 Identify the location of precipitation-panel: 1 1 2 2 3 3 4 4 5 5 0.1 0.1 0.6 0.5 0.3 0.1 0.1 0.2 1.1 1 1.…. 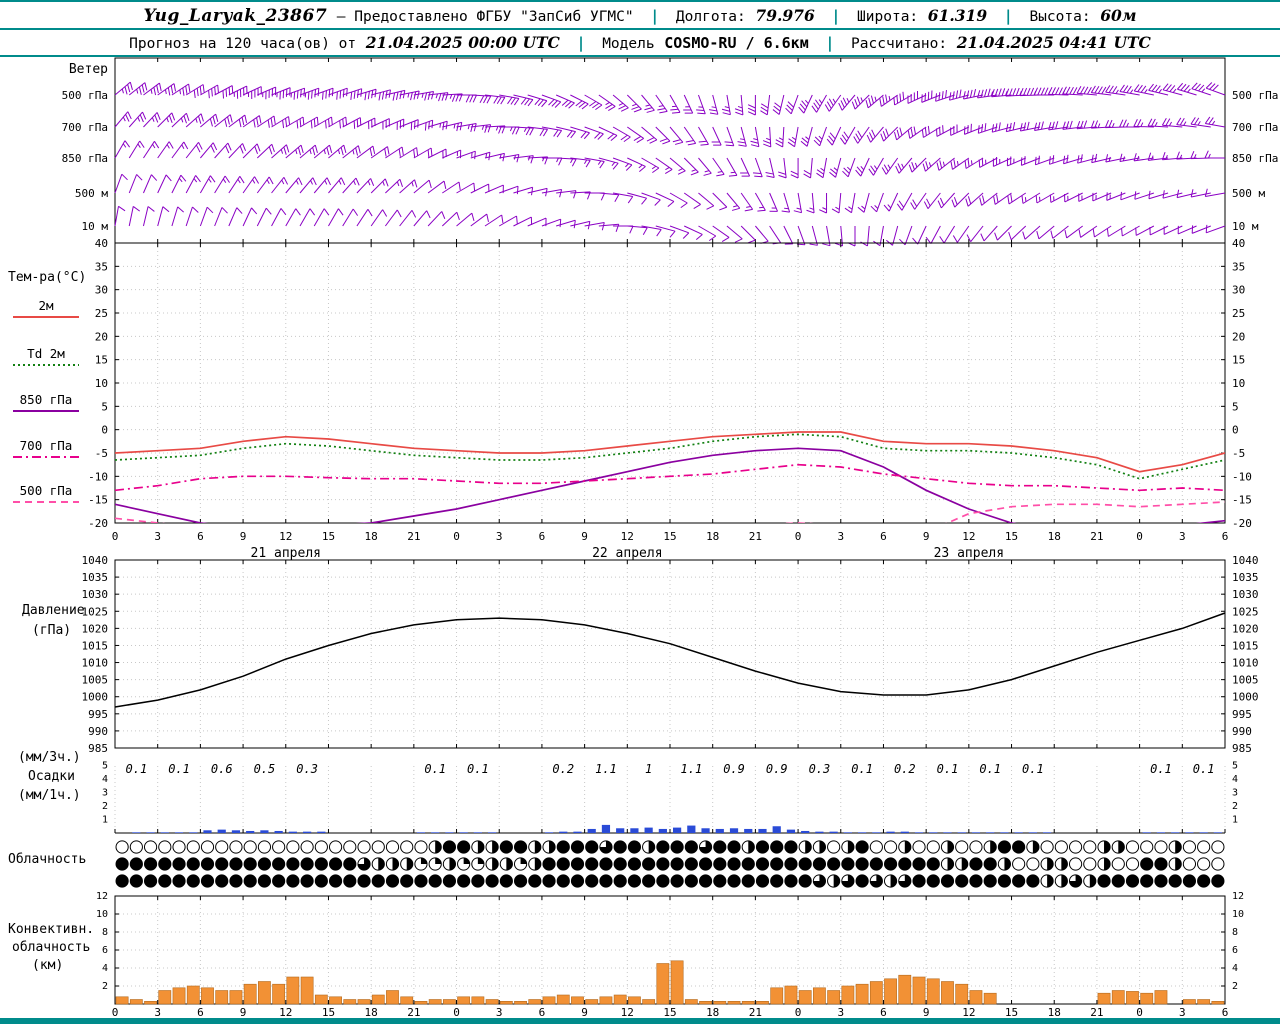
(670, 797).